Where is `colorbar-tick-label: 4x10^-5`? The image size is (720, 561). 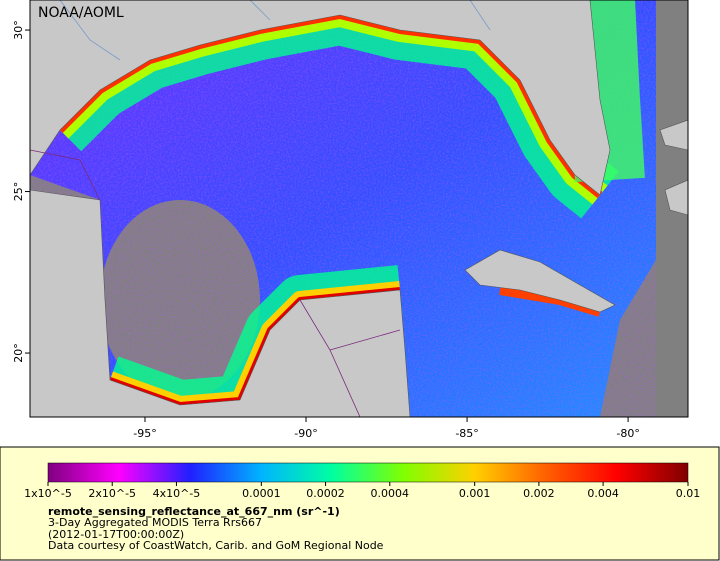
colorbar-tick-label: 4x10^-5 is located at coordinates (177, 493).